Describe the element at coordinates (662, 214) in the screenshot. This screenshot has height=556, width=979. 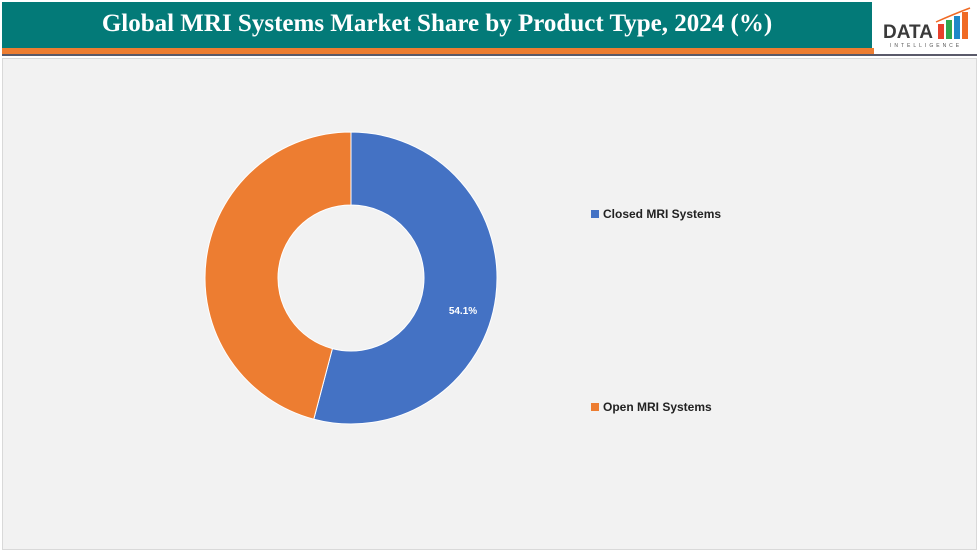
I see `legend-label: Closed MRI Systems` at that location.